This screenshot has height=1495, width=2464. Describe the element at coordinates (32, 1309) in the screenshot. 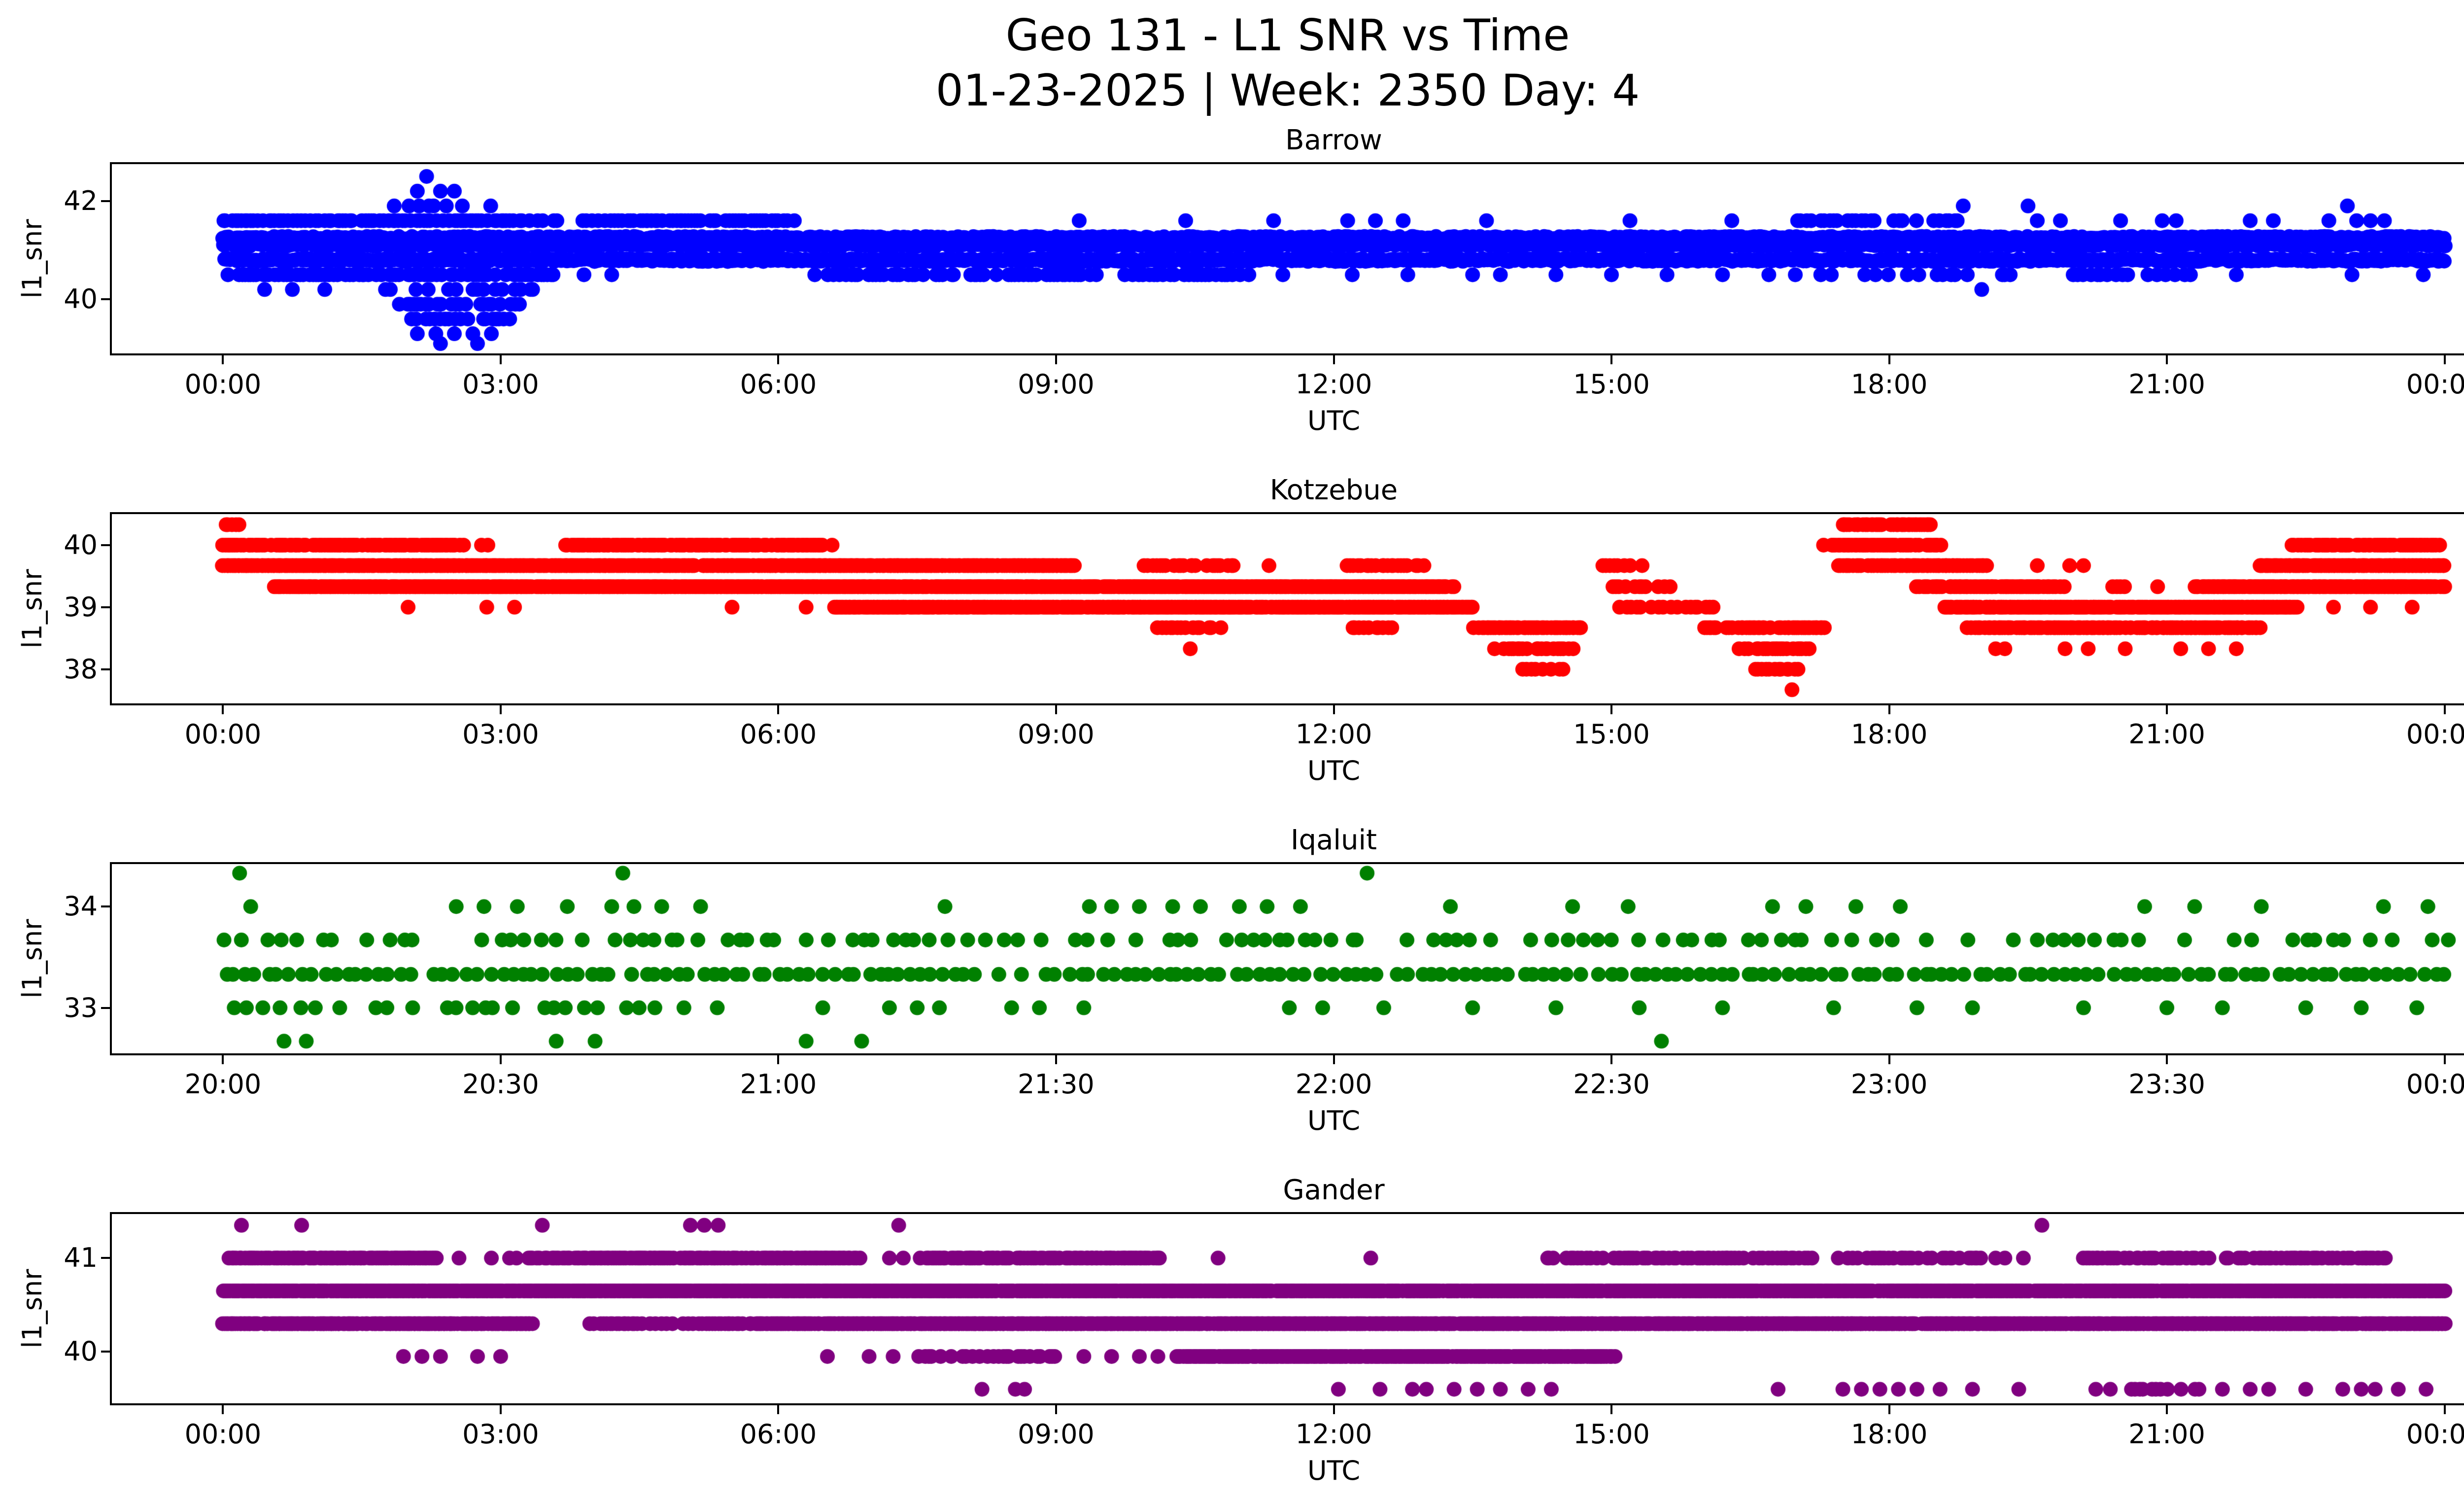

I see `y-axis-label-gander: l1_snr` at that location.